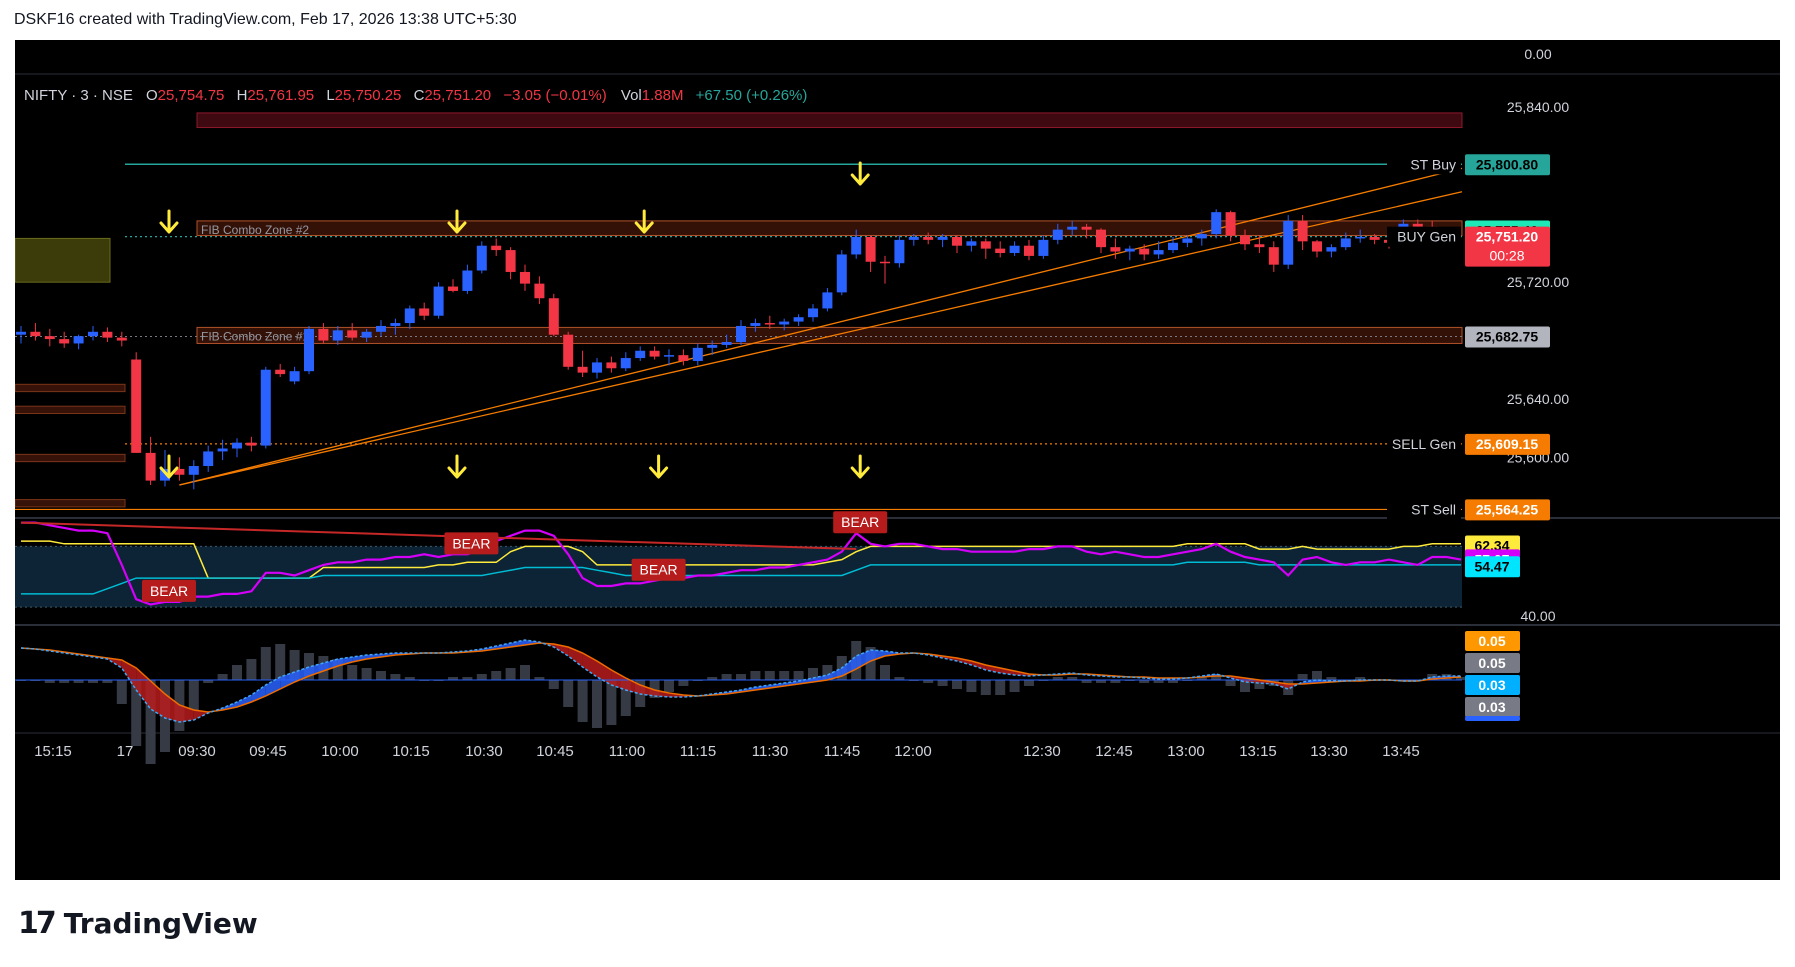 Image resolution: width=1795 pixels, height=967 pixels. What do you see at coordinates (438, 536) in the screenshot?
I see `rsi-divergence-line` at bounding box center [438, 536].